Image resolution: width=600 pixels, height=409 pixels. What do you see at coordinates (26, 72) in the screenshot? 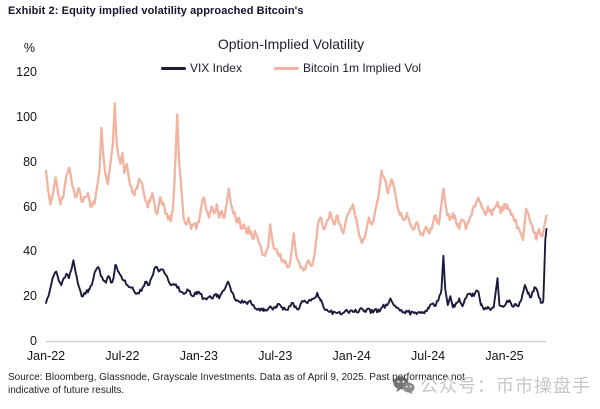
I see `y-tick-label: 120` at bounding box center [26, 72].